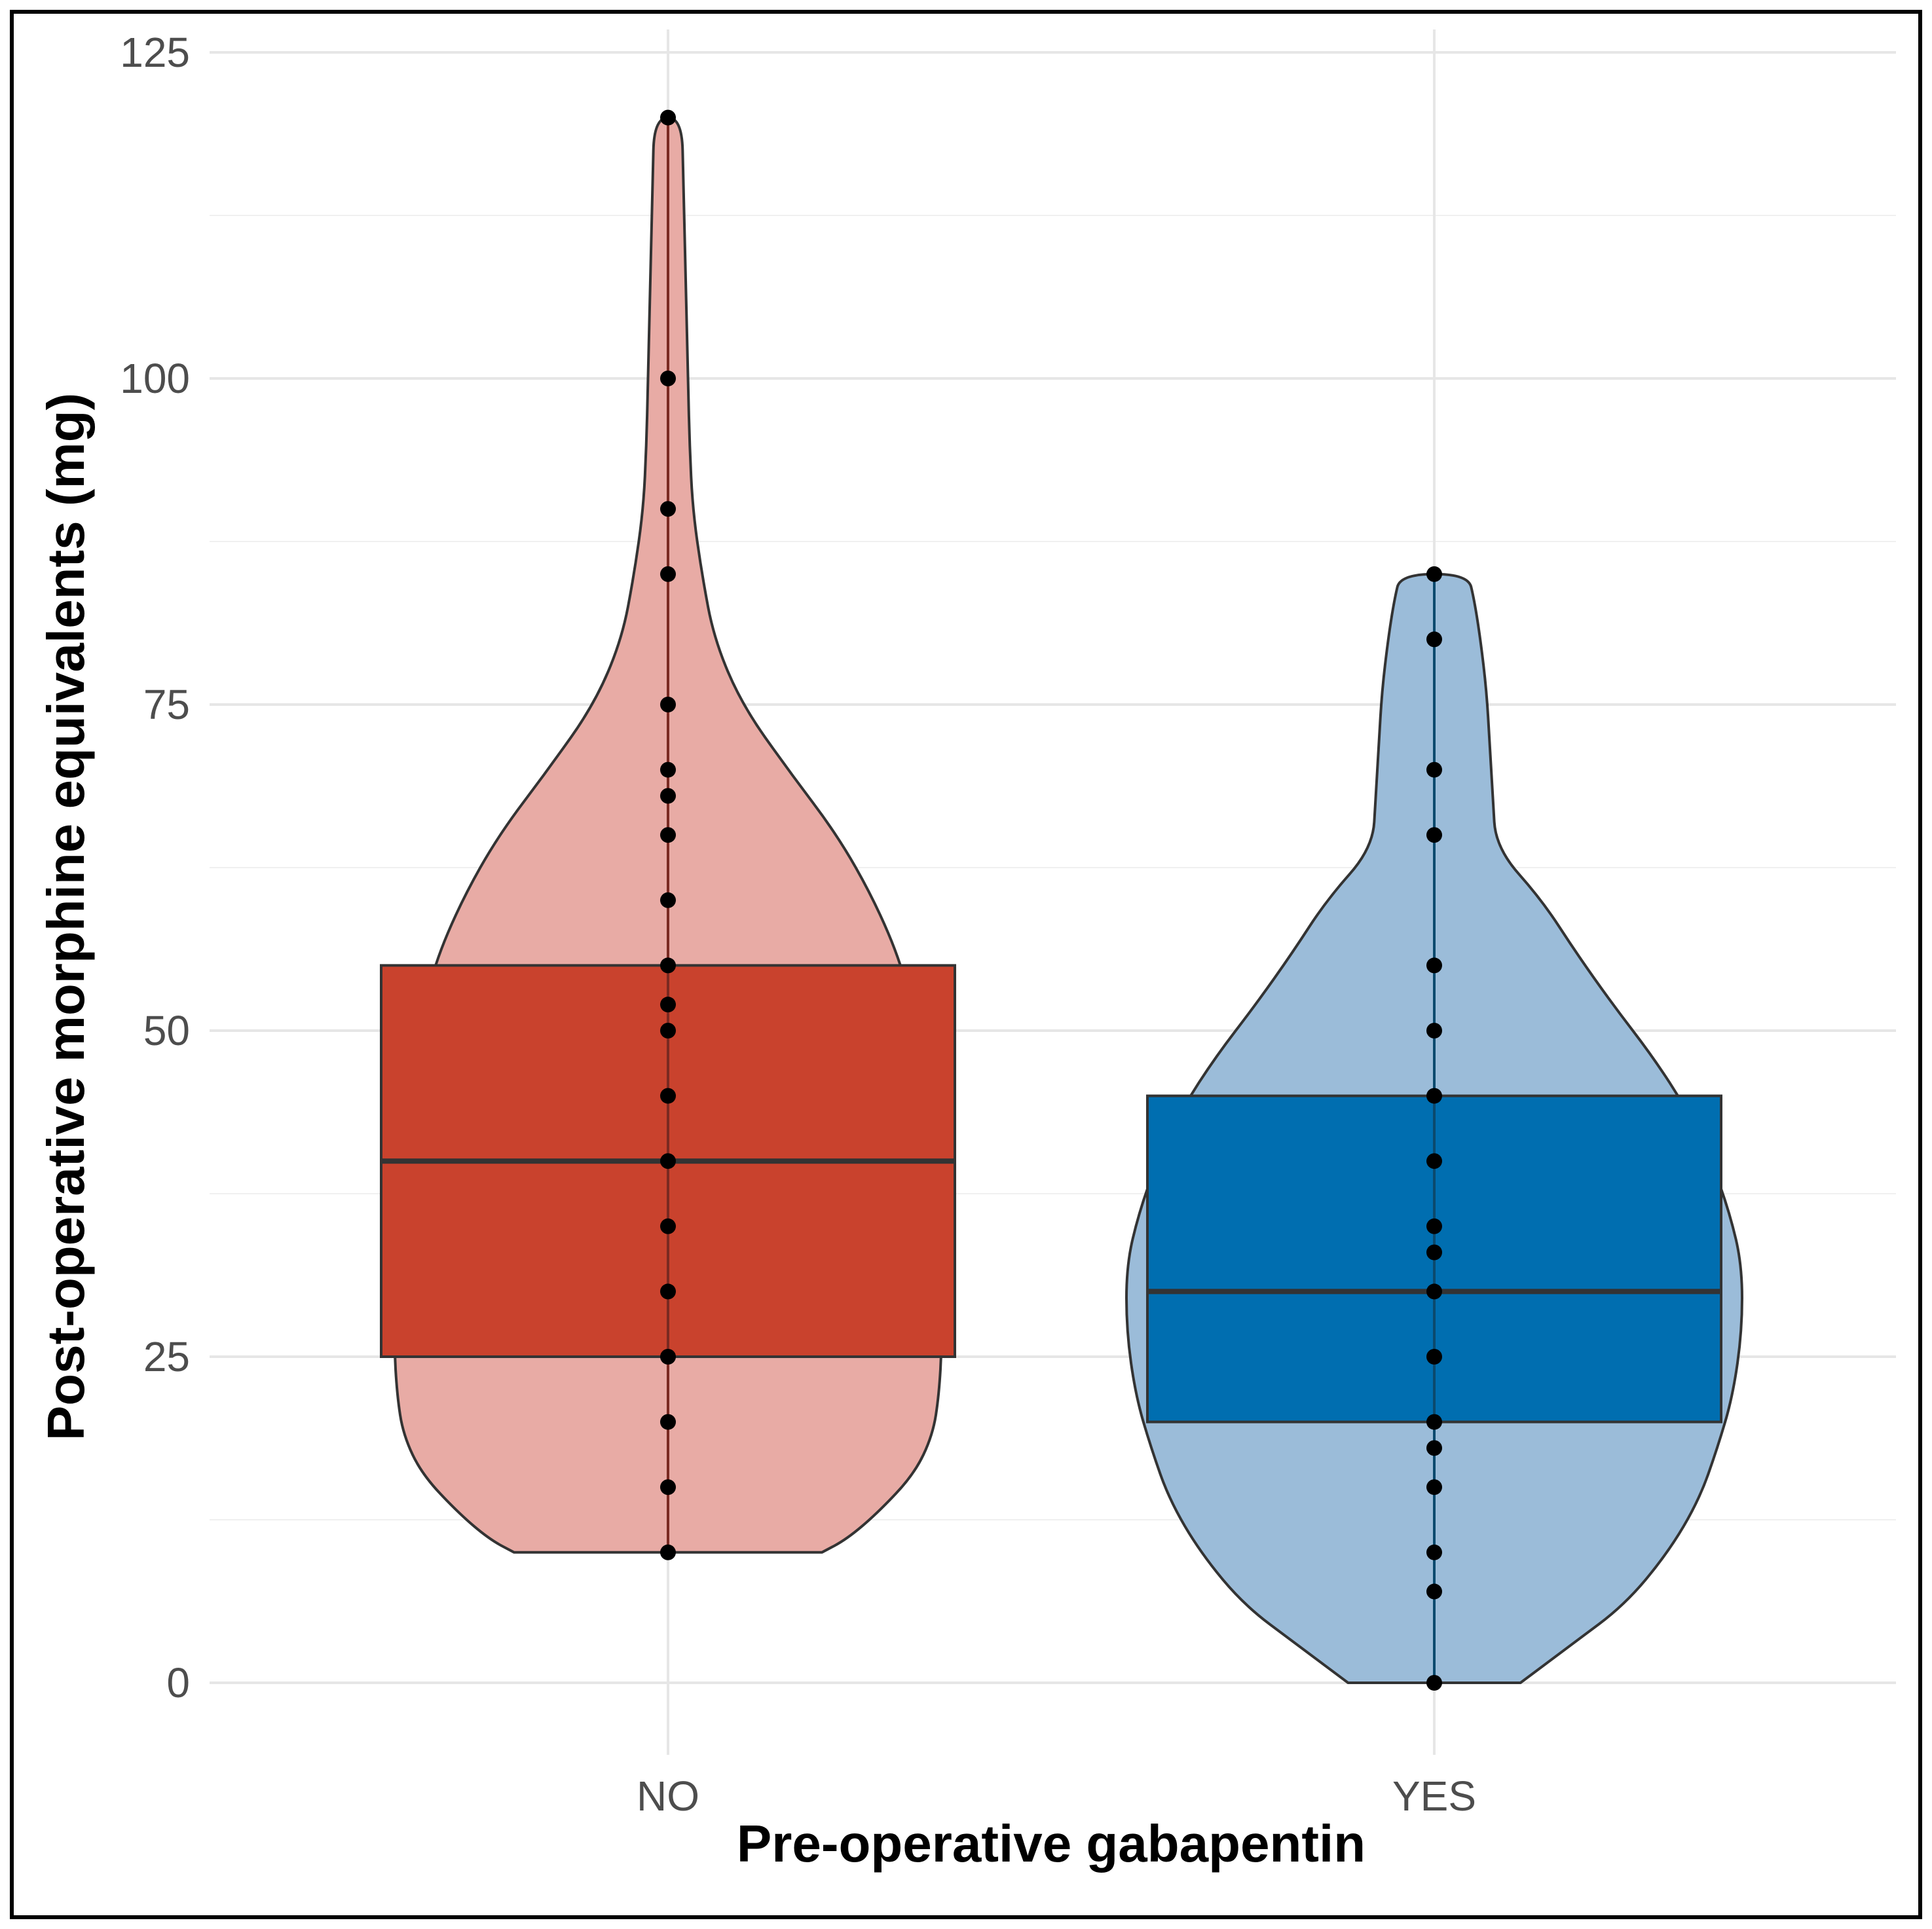  I want to click on y-axis-title: Post-operative morphine equivalents (mg), so click(66, 917).